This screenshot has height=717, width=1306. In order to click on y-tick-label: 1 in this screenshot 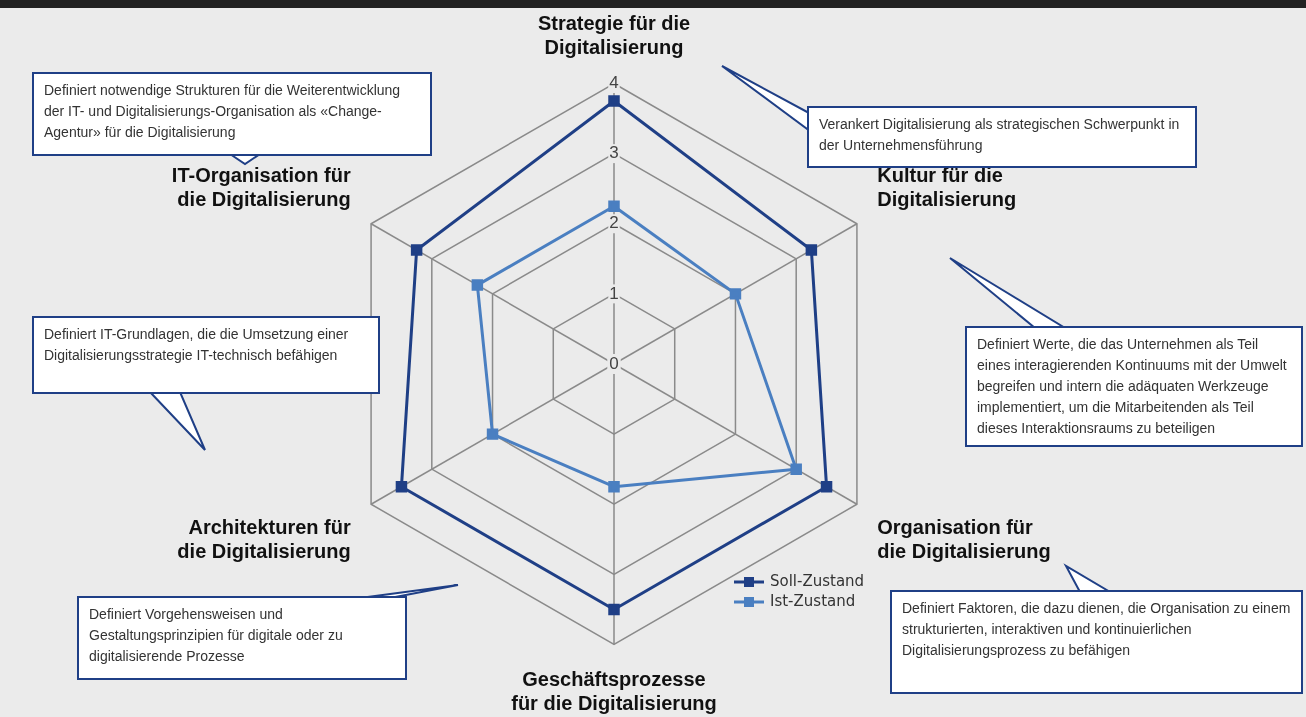, I will do `click(614, 293)`.